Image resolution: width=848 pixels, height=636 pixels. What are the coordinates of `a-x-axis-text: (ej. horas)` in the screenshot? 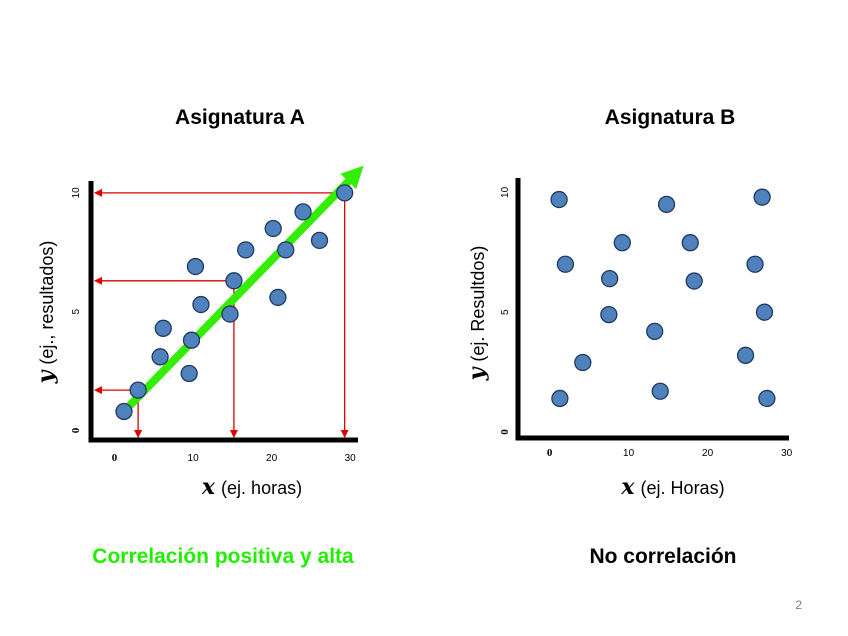 It's located at (261, 488).